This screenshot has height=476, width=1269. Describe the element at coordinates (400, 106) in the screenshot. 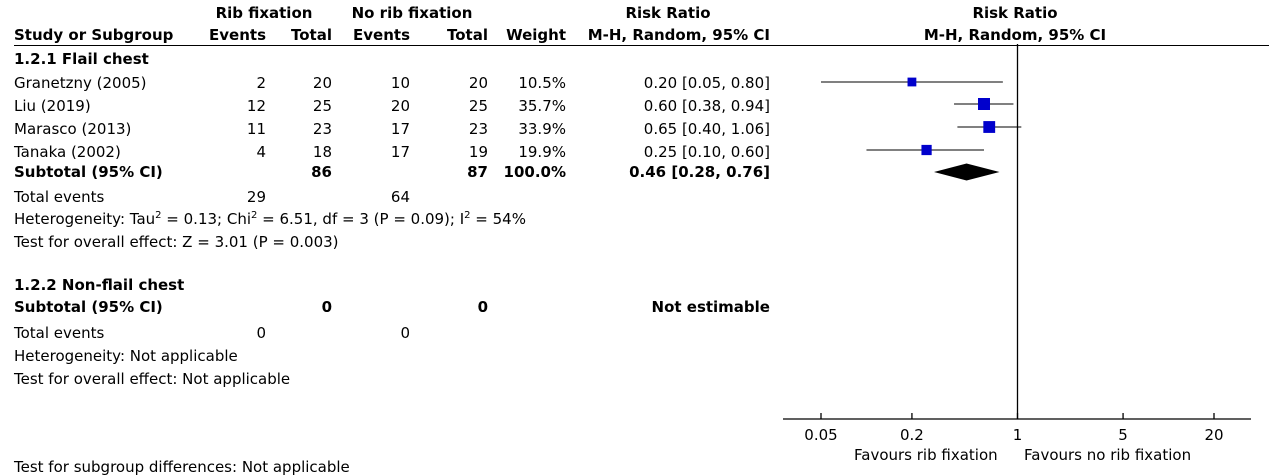

I see `study-events-2: 20` at that location.